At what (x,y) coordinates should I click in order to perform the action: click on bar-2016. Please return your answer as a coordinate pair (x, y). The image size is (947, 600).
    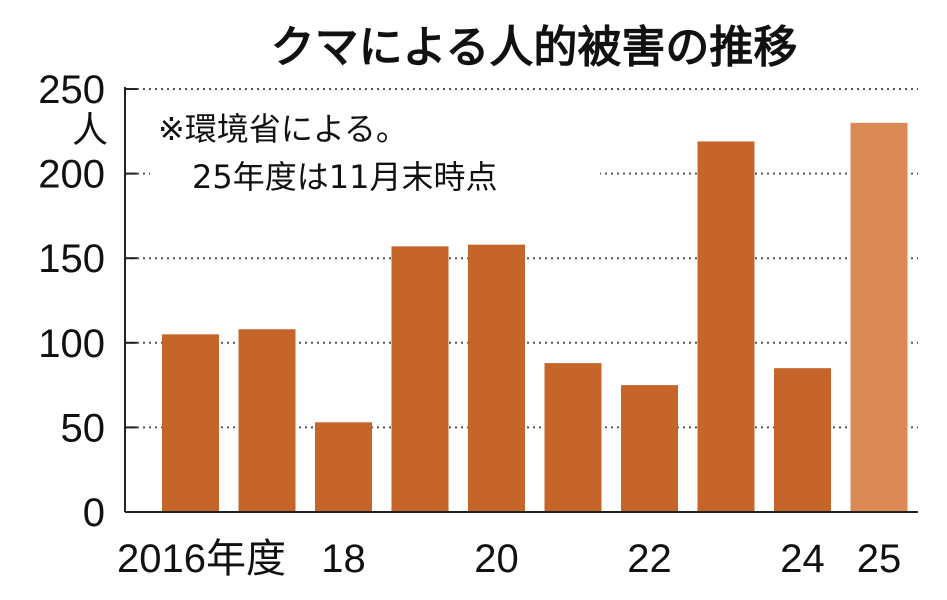
    Looking at the image, I should click on (190, 423).